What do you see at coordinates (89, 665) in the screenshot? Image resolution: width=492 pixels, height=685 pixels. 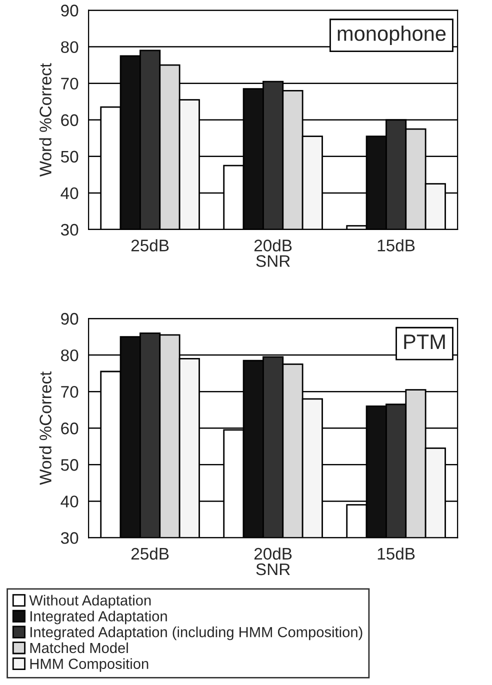 I see `legend-label: HMM Composition` at bounding box center [89, 665].